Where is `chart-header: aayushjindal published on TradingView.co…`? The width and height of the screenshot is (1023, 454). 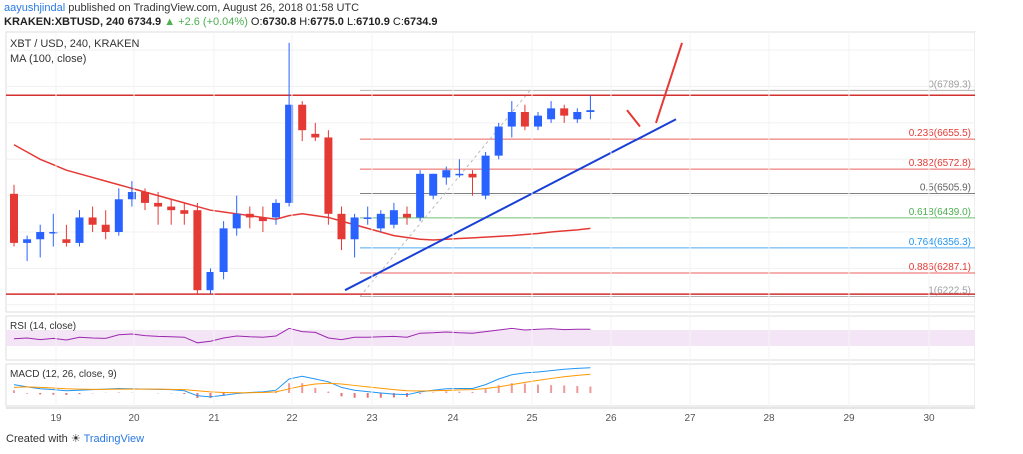 chart-header: aayushjindal published on TradingView.co… is located at coordinates (511, 15).